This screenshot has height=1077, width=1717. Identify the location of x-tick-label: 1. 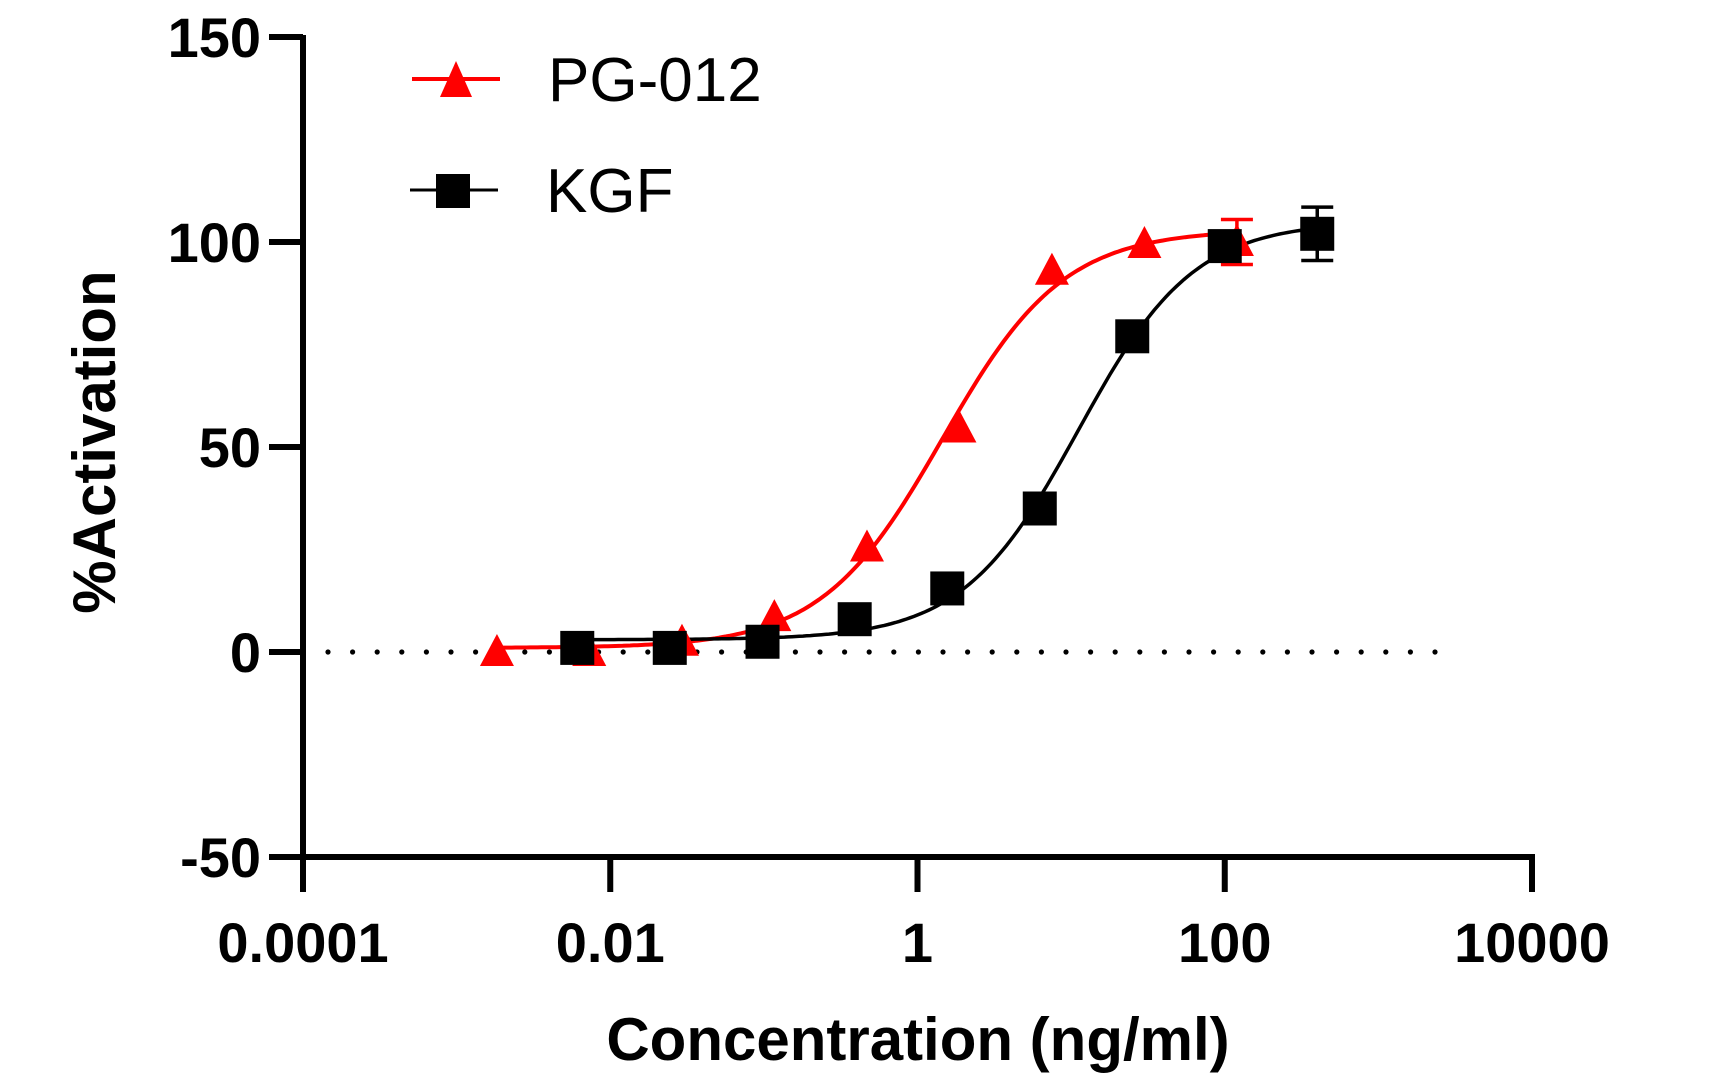
(917, 942).